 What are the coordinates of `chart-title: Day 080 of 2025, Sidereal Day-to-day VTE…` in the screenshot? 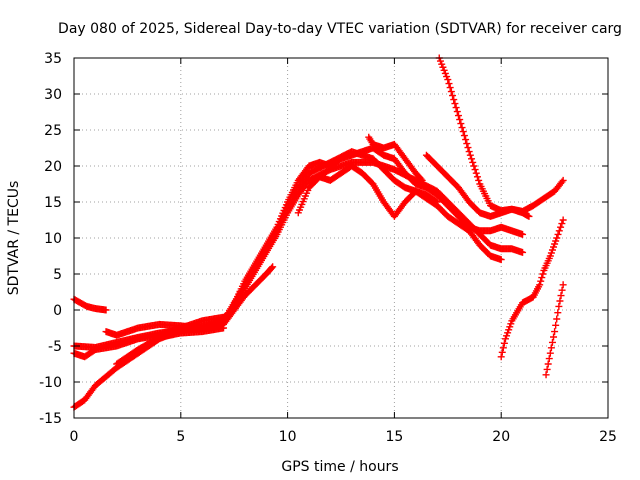 It's located at (340, 29).